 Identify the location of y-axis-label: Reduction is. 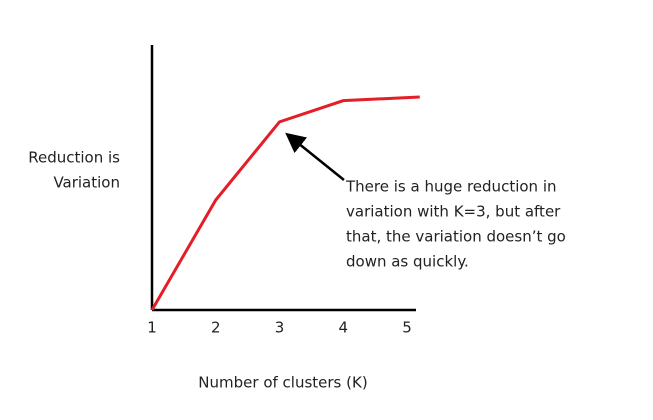
(74, 158).